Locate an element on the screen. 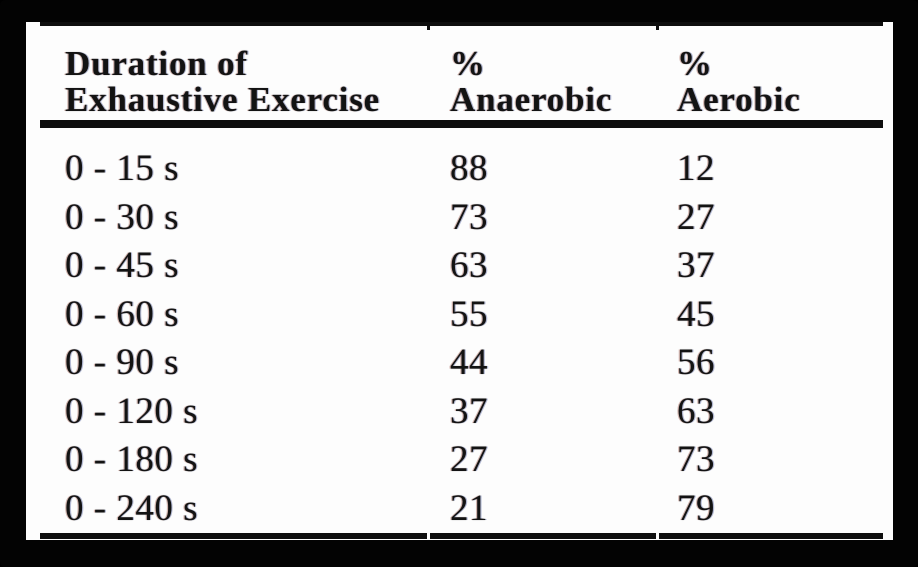 Image resolution: width=918 pixels, height=567 pixels. cell-anaerobic: 27 is located at coordinates (469, 459).